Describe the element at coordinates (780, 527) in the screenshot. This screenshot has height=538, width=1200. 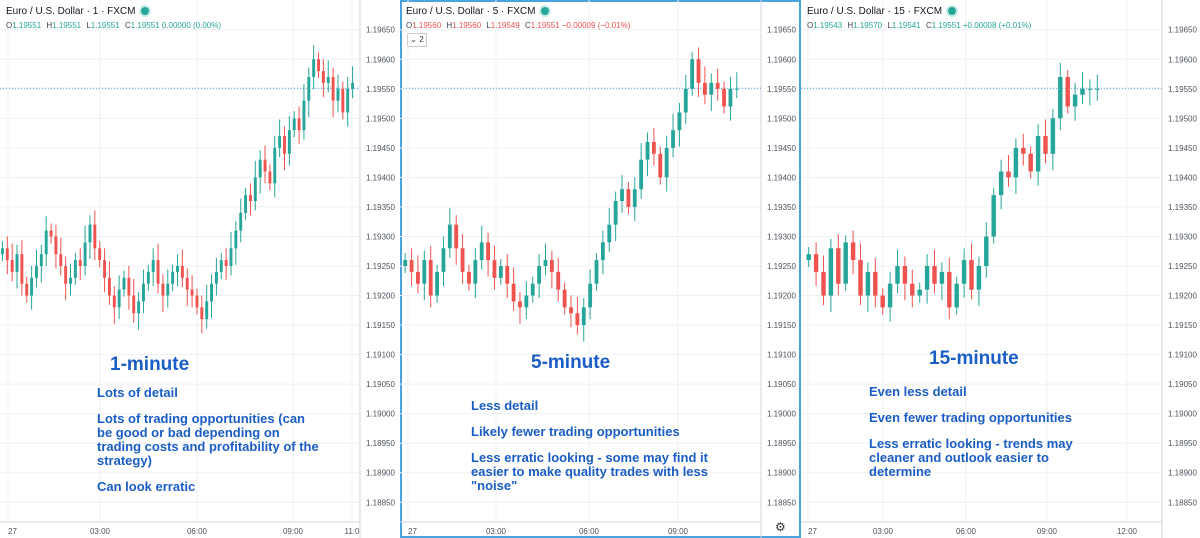
I see `gear-icon: ⚙` at that location.